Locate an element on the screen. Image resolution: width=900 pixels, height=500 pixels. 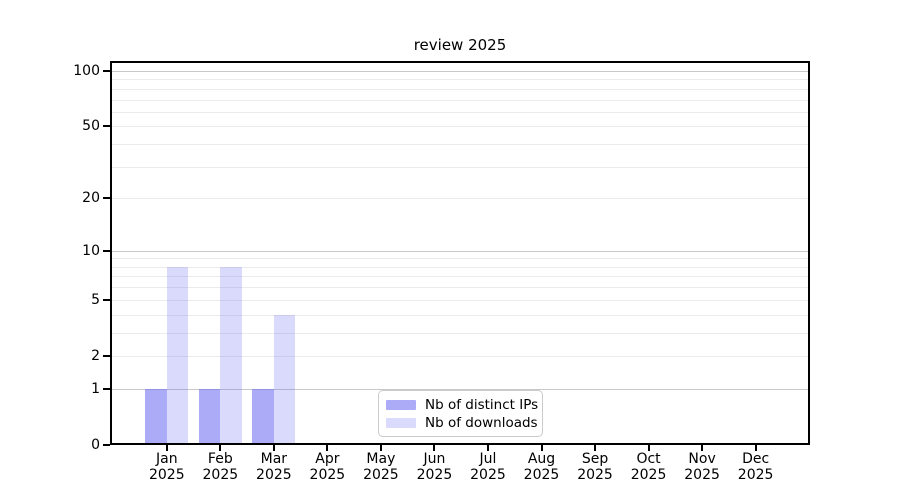
x-tick-label: Oct 2025 is located at coordinates (649, 467).